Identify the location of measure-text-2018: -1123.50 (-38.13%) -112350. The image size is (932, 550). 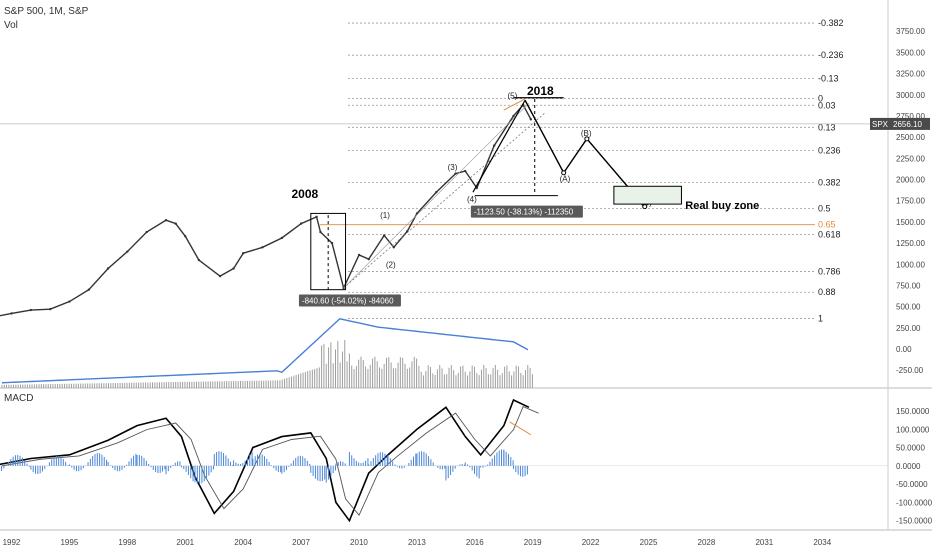
(524, 212).